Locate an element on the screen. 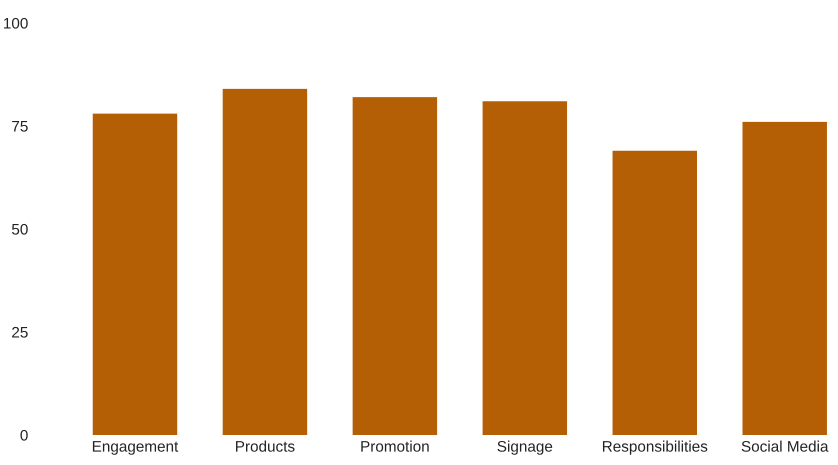 This screenshot has height=465, width=838. y-tick-label: 25 is located at coordinates (20, 332).